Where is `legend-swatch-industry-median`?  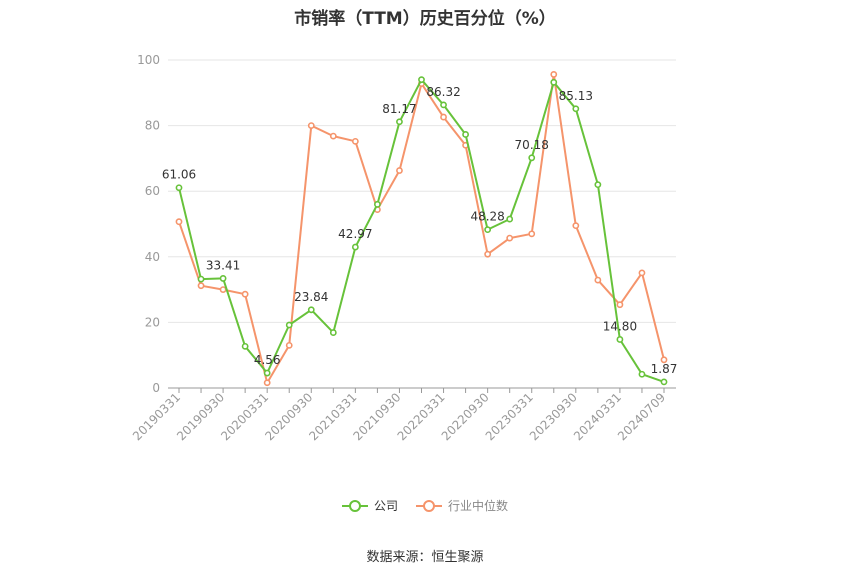
legend-swatch-industry-median is located at coordinates (429, 506).